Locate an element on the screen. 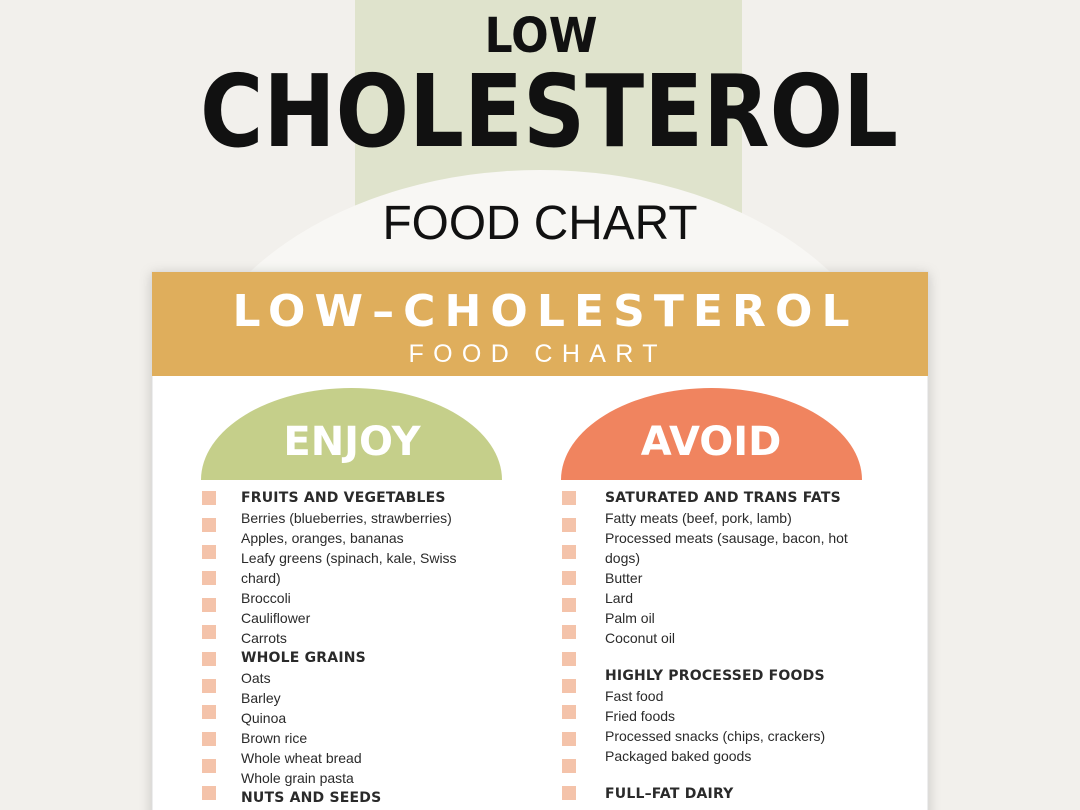 Image resolution: width=1080 pixels, height=810 pixels. list-item: Whole wheat bread is located at coordinates (301, 758).